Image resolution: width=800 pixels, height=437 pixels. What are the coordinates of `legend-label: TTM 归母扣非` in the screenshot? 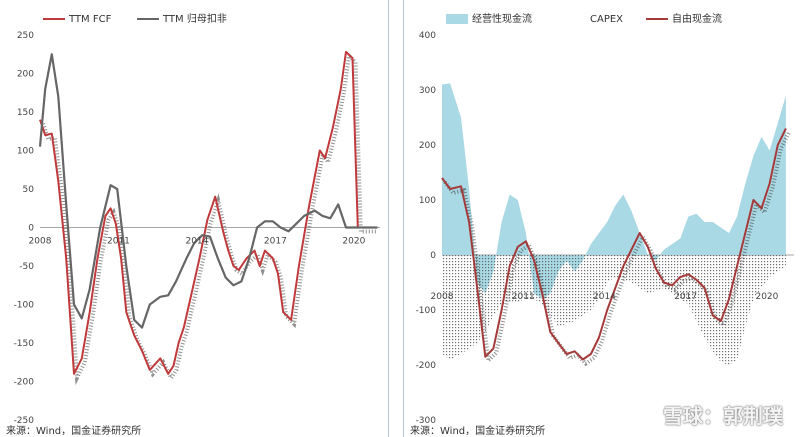 It's located at (194, 18).